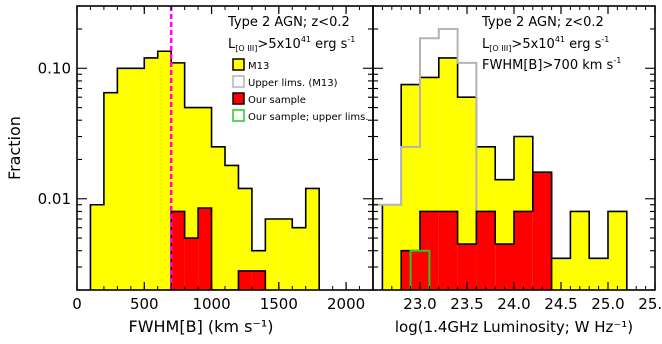 Image resolution: width=662 pixels, height=344 pixels. I want to click on right-x-axis-label: log(1.4GHz Luminosity; W Hz⁻¹), so click(514, 327).